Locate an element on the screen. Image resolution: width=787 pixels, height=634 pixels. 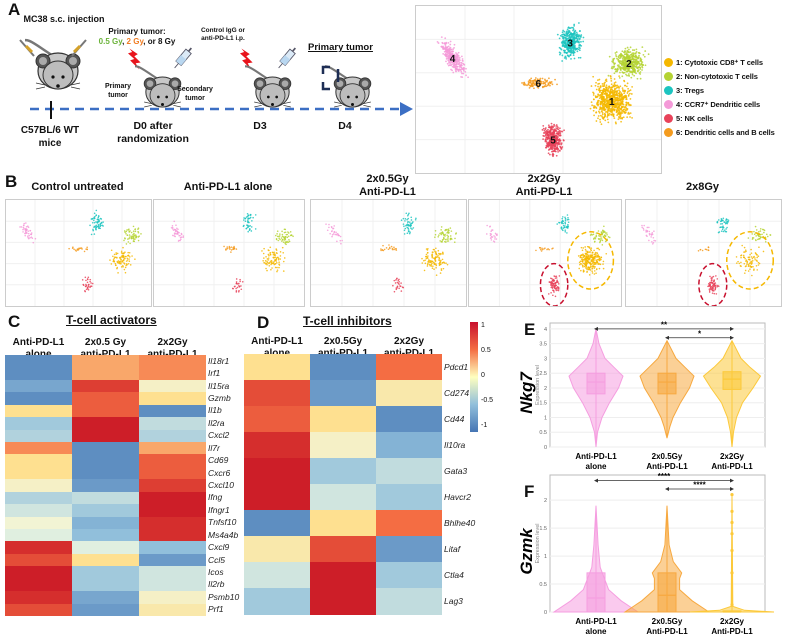
inhibitors-title: T-cell inhibitors is located at coordinates (347, 321).